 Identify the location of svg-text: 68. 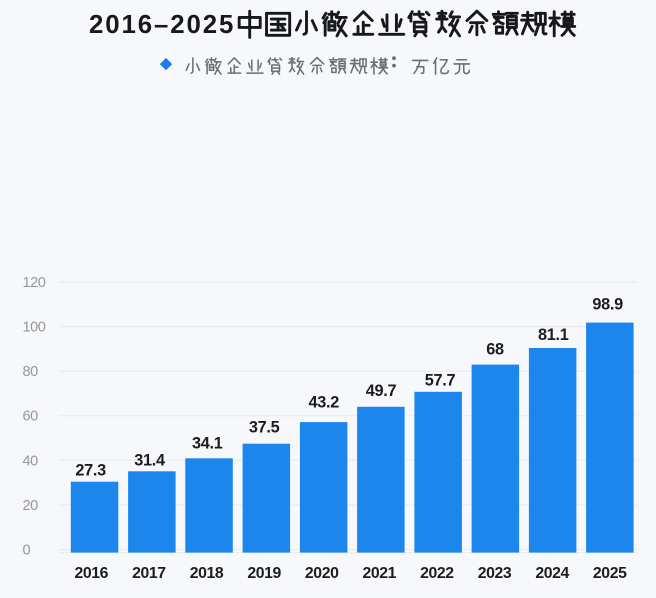
(495, 349).